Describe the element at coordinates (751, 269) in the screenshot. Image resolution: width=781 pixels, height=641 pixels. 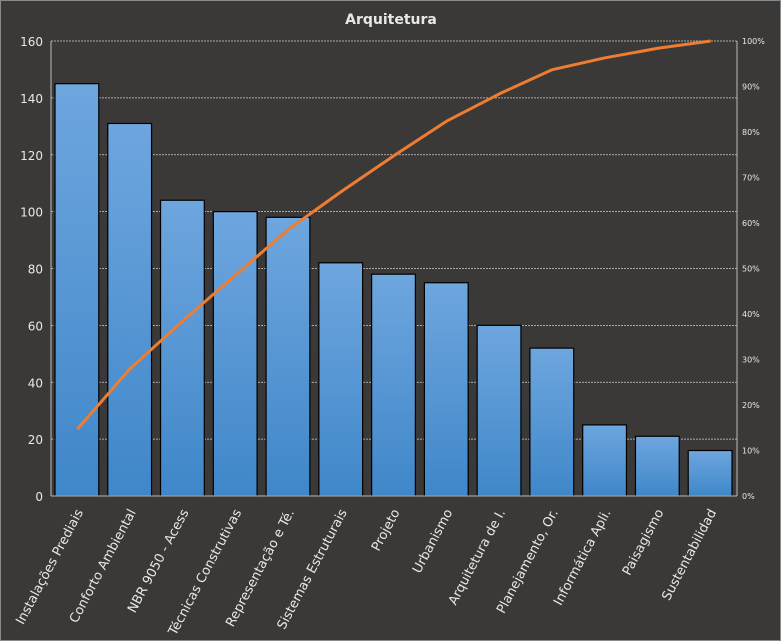
I see `y2-tick-label: 50%` at that location.